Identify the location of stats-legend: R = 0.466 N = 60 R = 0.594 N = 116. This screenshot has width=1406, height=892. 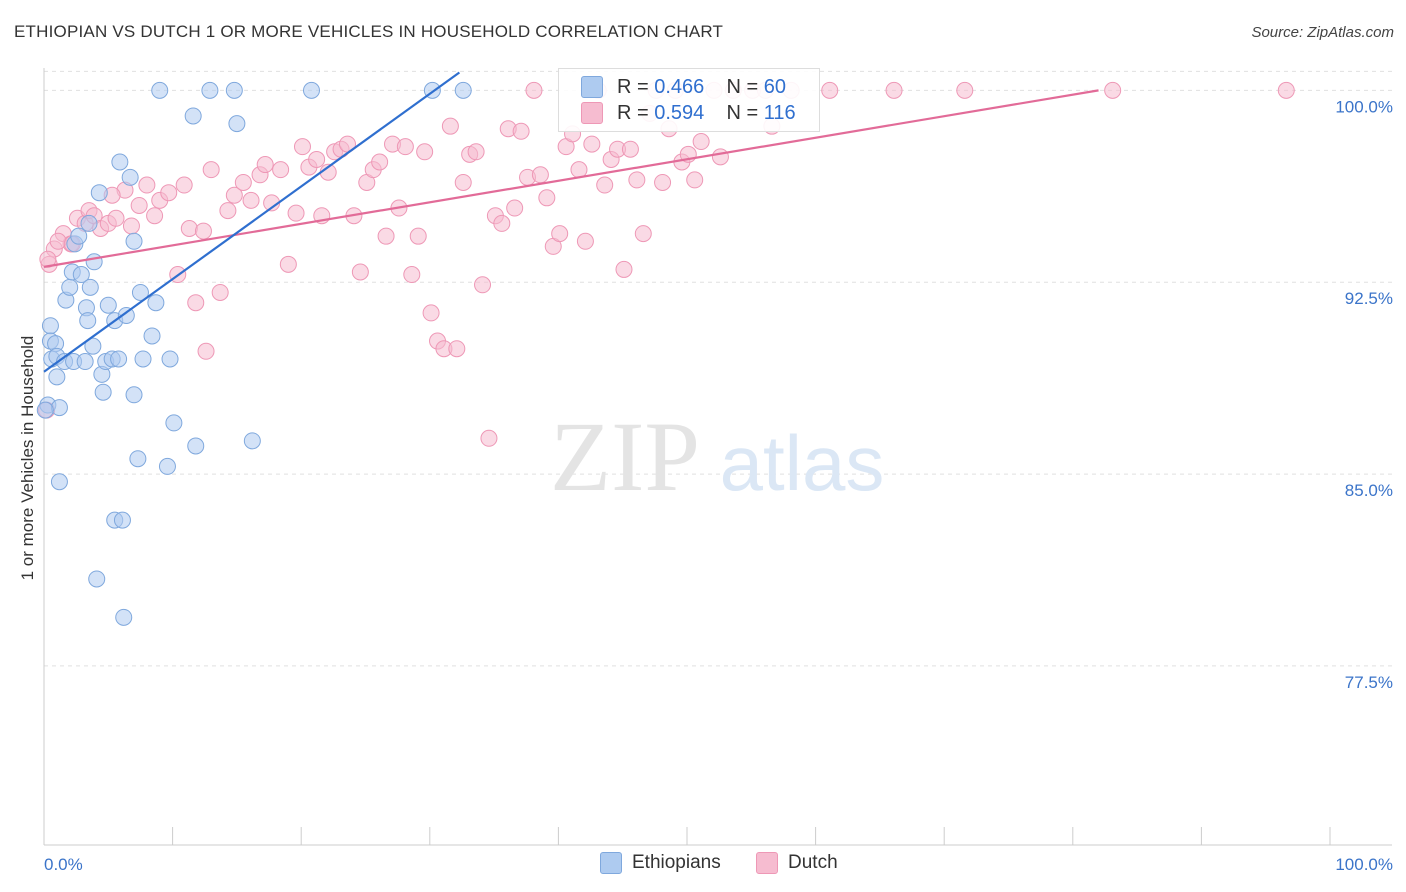
(689, 100).